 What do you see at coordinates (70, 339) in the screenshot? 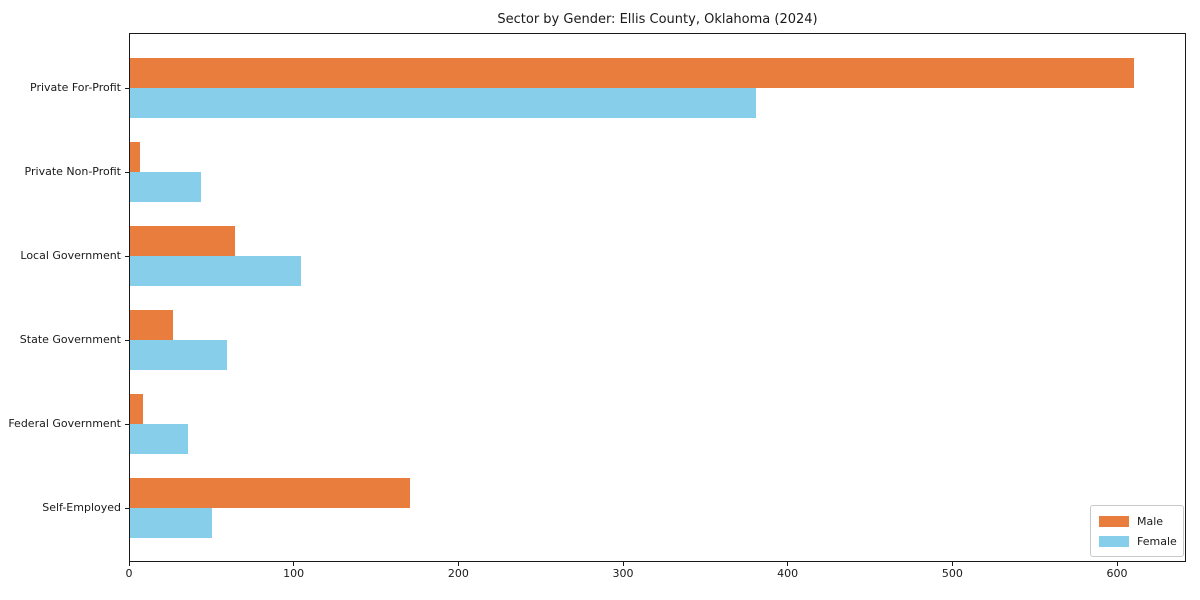
I see `y-tick-label-4: State Government` at bounding box center [70, 339].